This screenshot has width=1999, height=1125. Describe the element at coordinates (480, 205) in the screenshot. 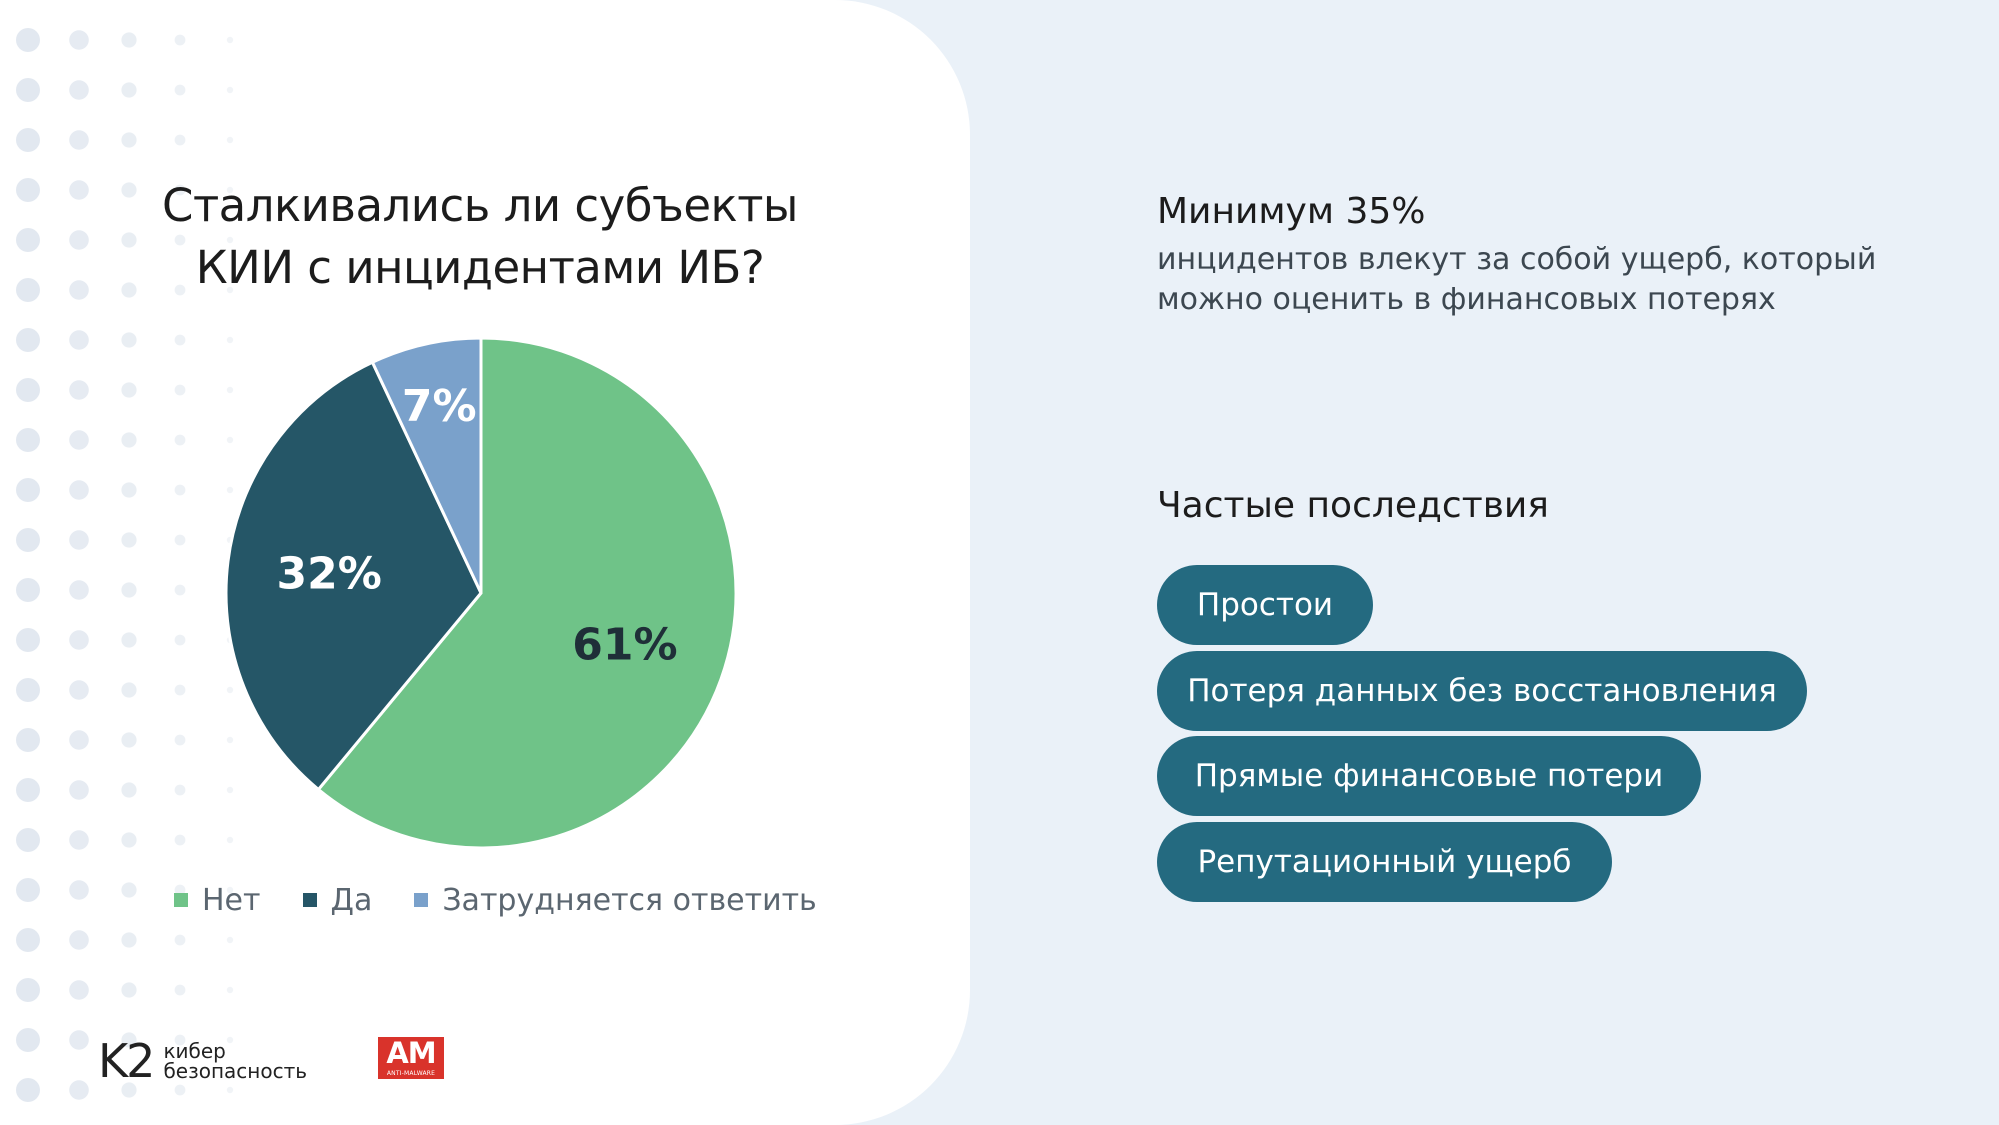

I see `chart-title-line-1: Сталкивались ли субъекты` at that location.